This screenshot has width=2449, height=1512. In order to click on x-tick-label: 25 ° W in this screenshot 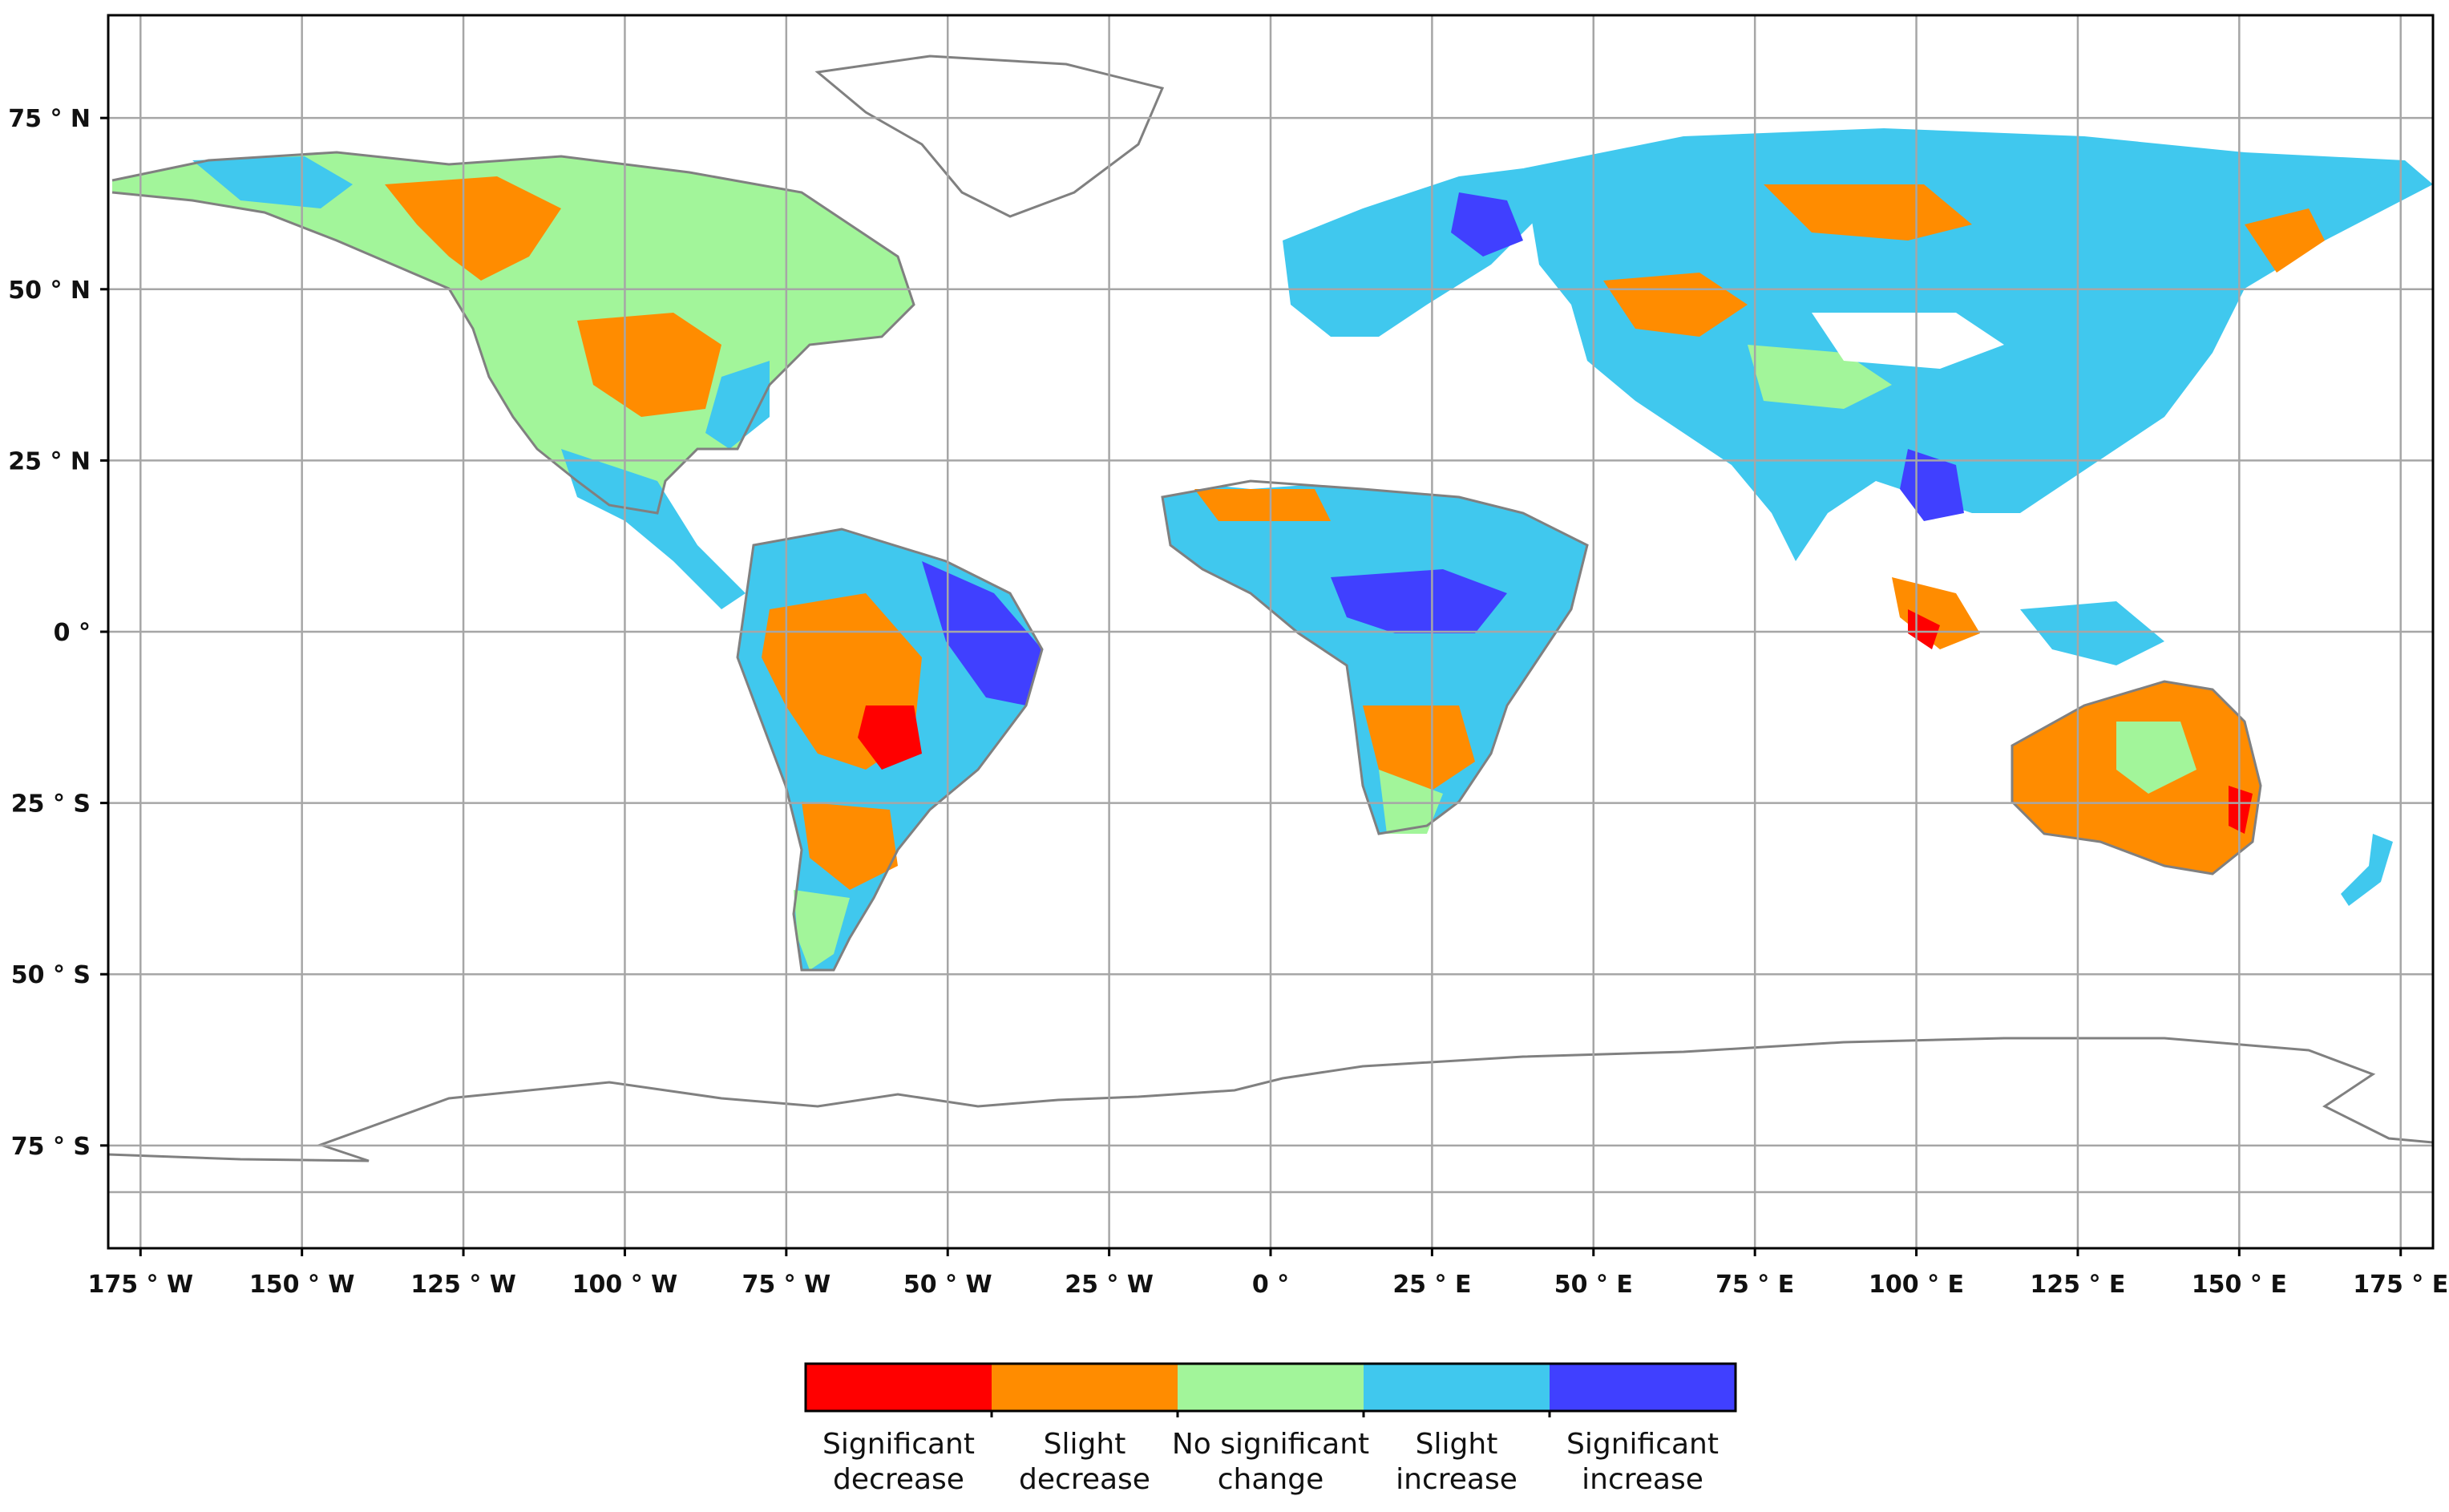, I will do `click(1109, 1285)`.